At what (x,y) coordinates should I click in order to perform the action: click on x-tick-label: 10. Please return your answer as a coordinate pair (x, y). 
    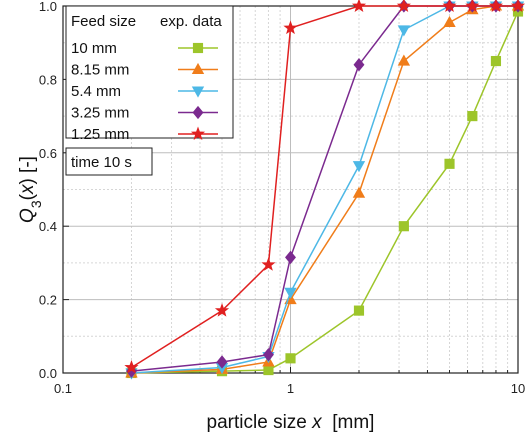
    Looking at the image, I should click on (518, 388).